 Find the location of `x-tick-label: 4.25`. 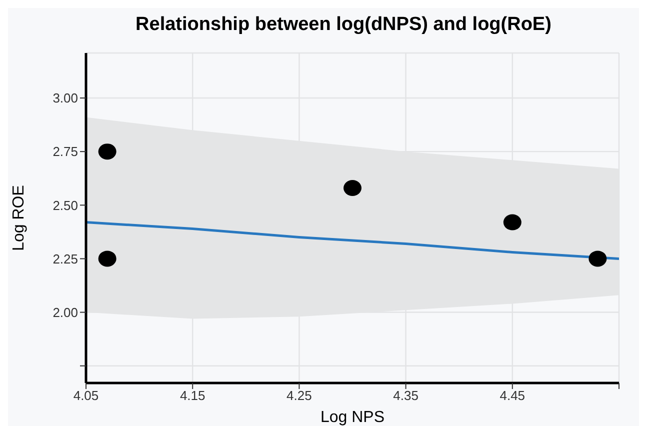

x-tick-label: 4.25 is located at coordinates (299, 396).